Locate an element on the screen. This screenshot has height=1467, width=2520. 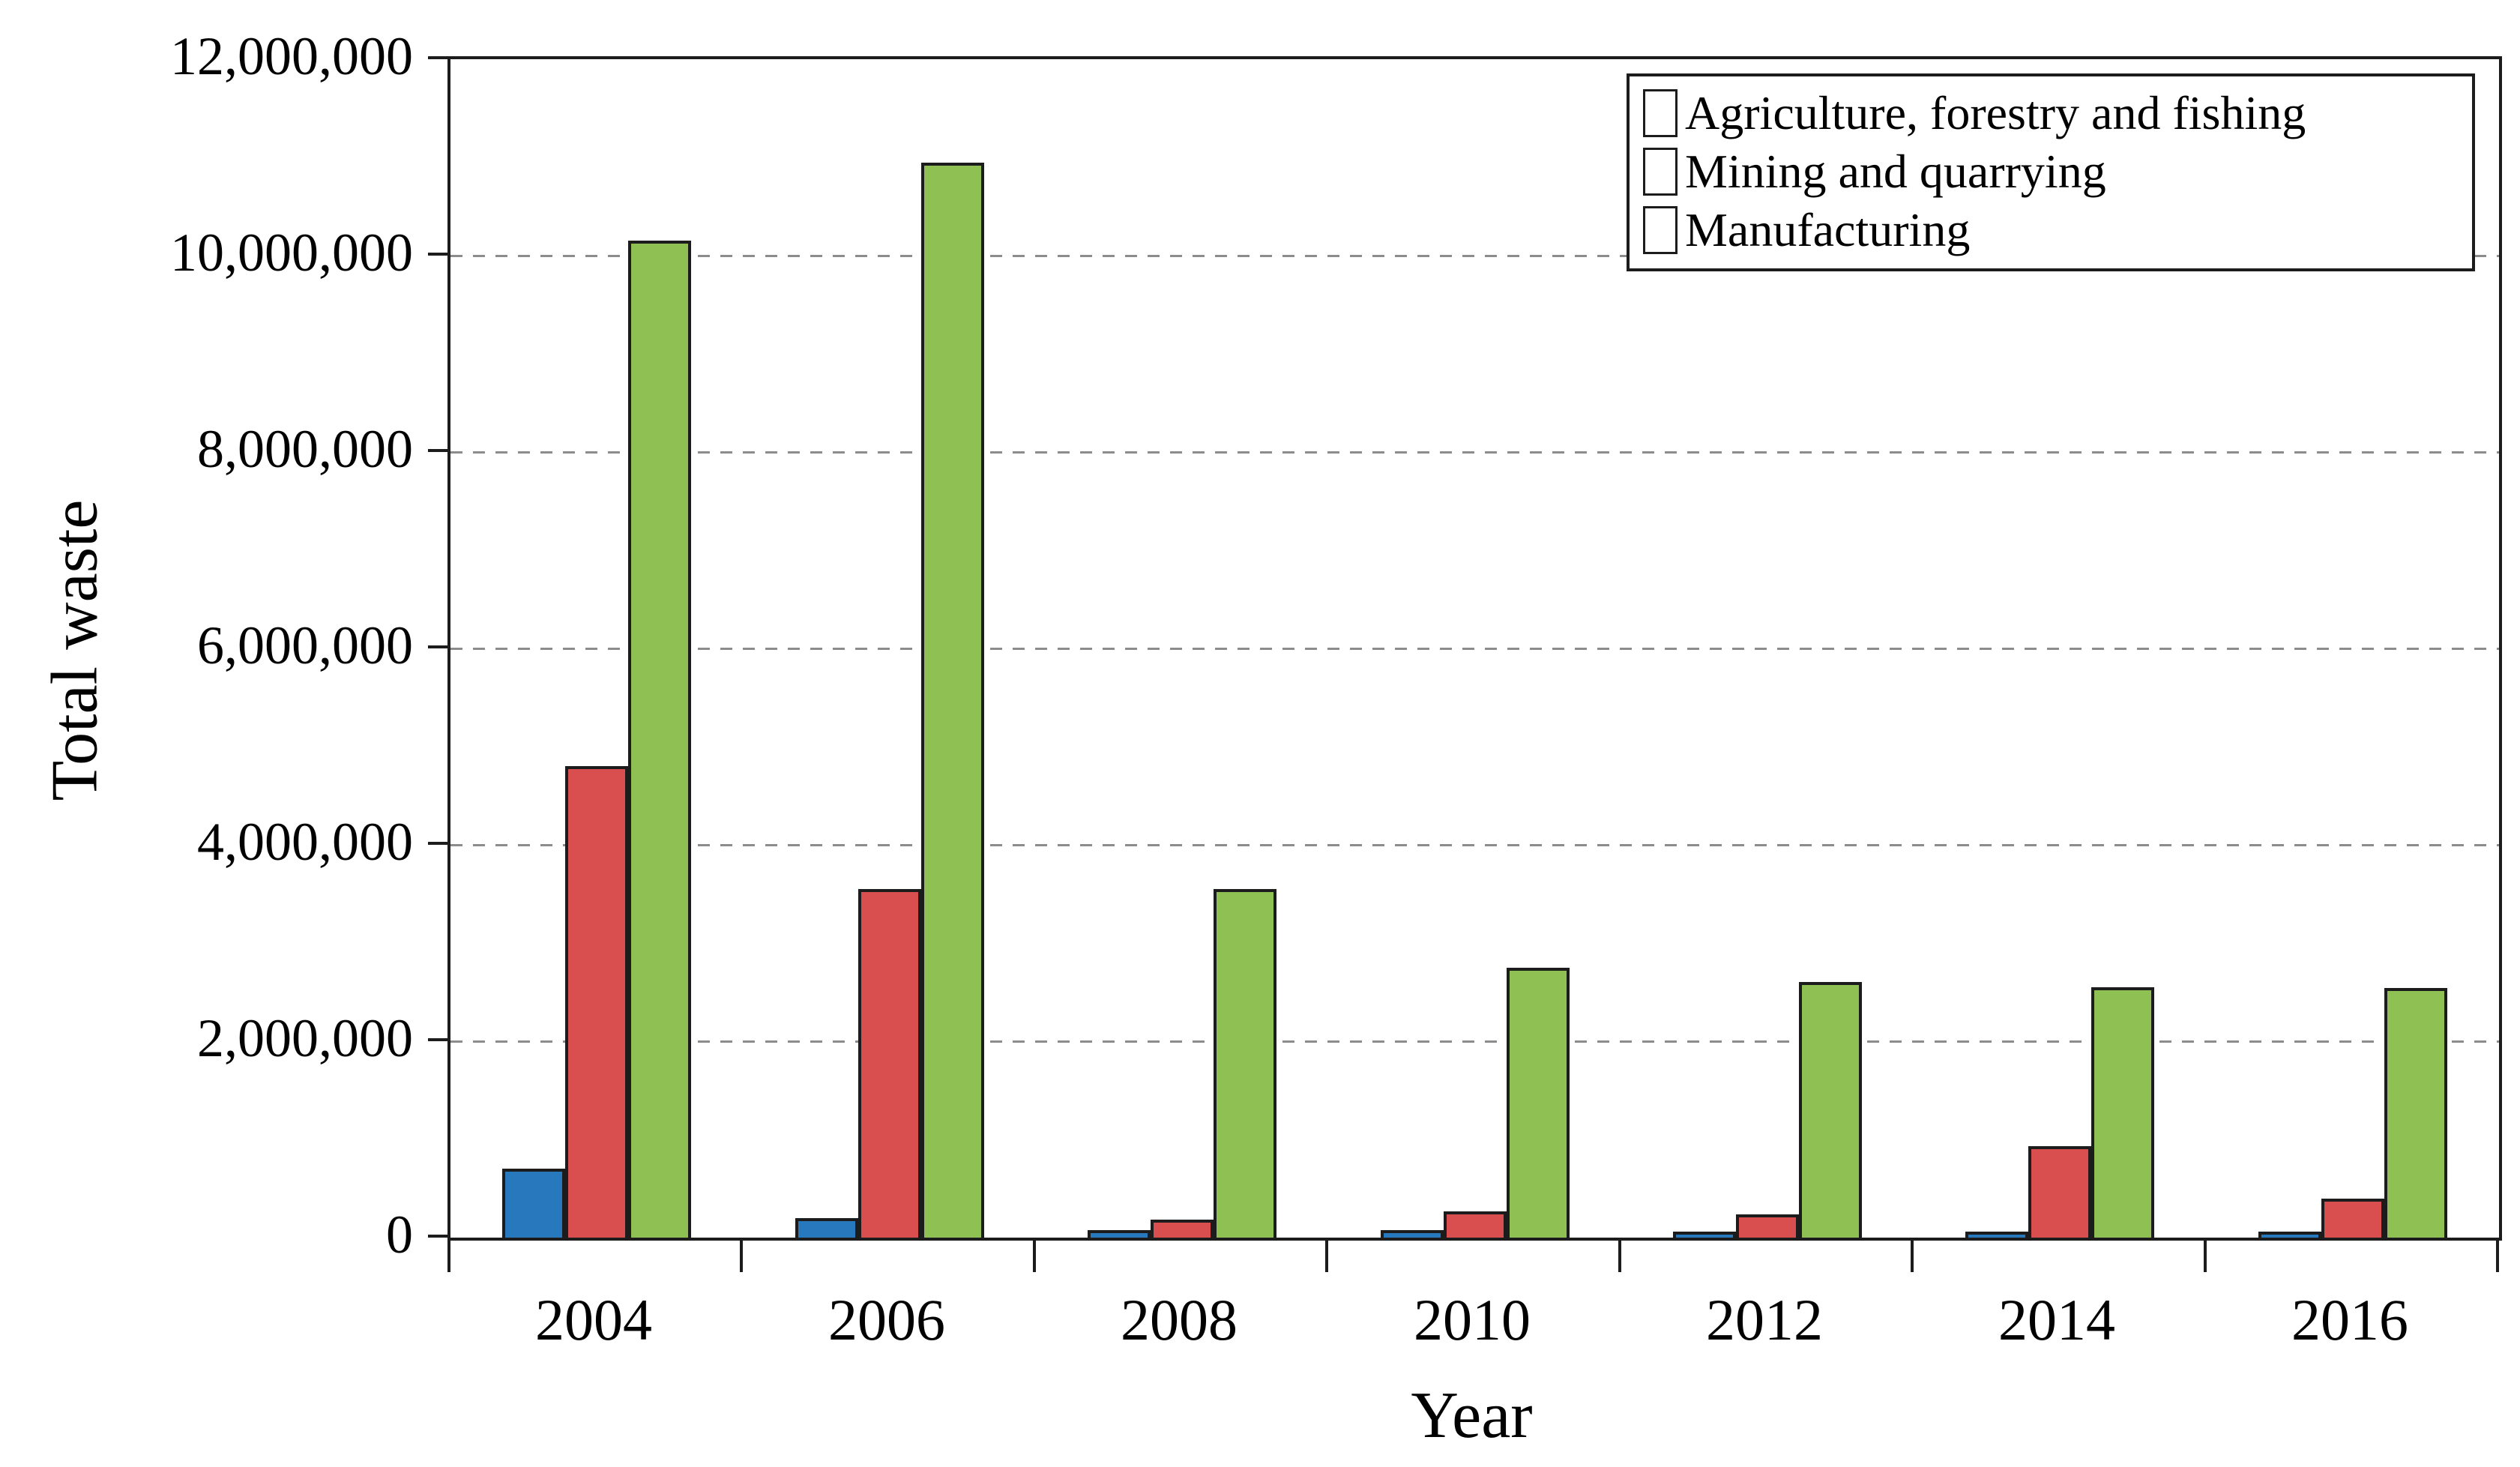
x-tick-label: 2010 is located at coordinates (1472, 1319).